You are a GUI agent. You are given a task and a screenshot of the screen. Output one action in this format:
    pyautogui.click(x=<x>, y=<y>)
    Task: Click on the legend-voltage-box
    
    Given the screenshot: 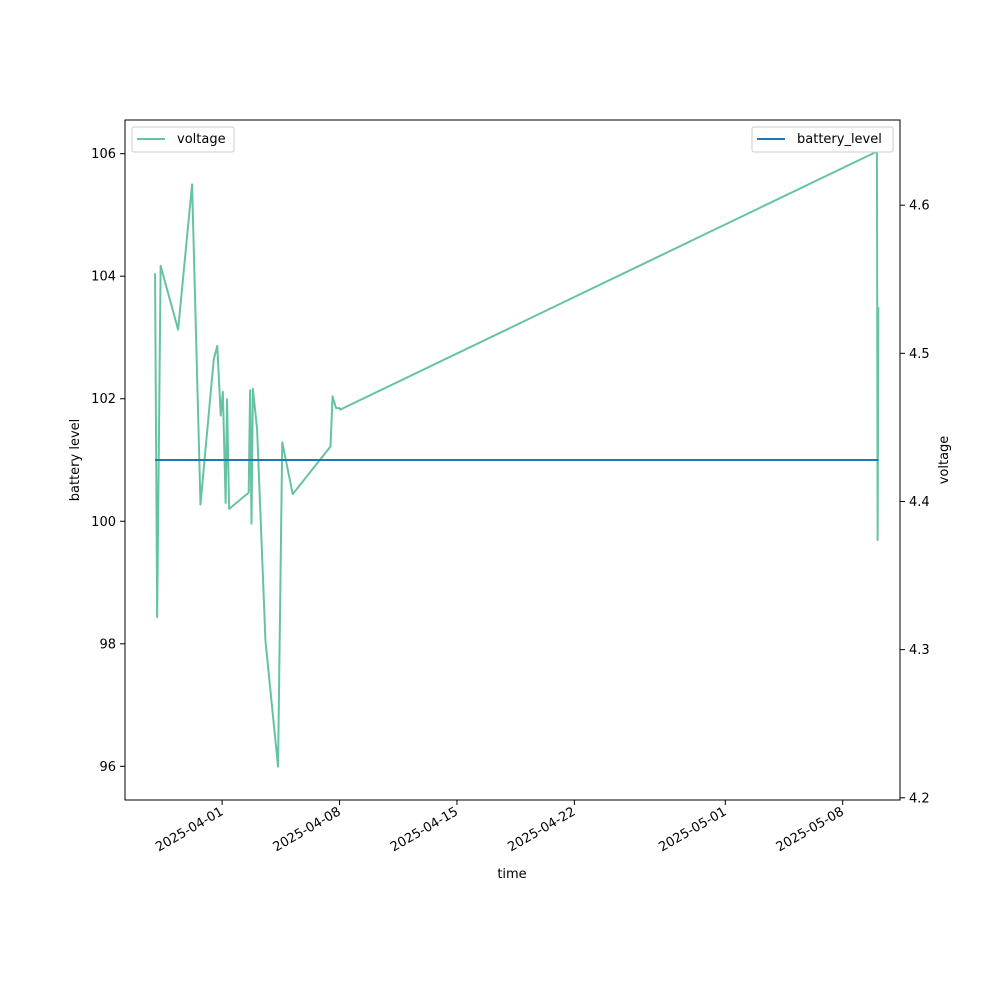 What is the action you would take?
    pyautogui.click(x=183, y=139)
    